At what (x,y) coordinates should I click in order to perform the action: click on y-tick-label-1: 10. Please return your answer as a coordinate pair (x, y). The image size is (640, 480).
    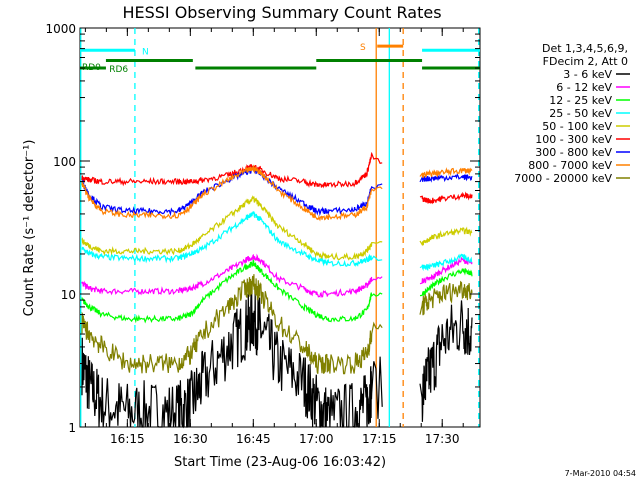
    Looking at the image, I should click on (68, 295).